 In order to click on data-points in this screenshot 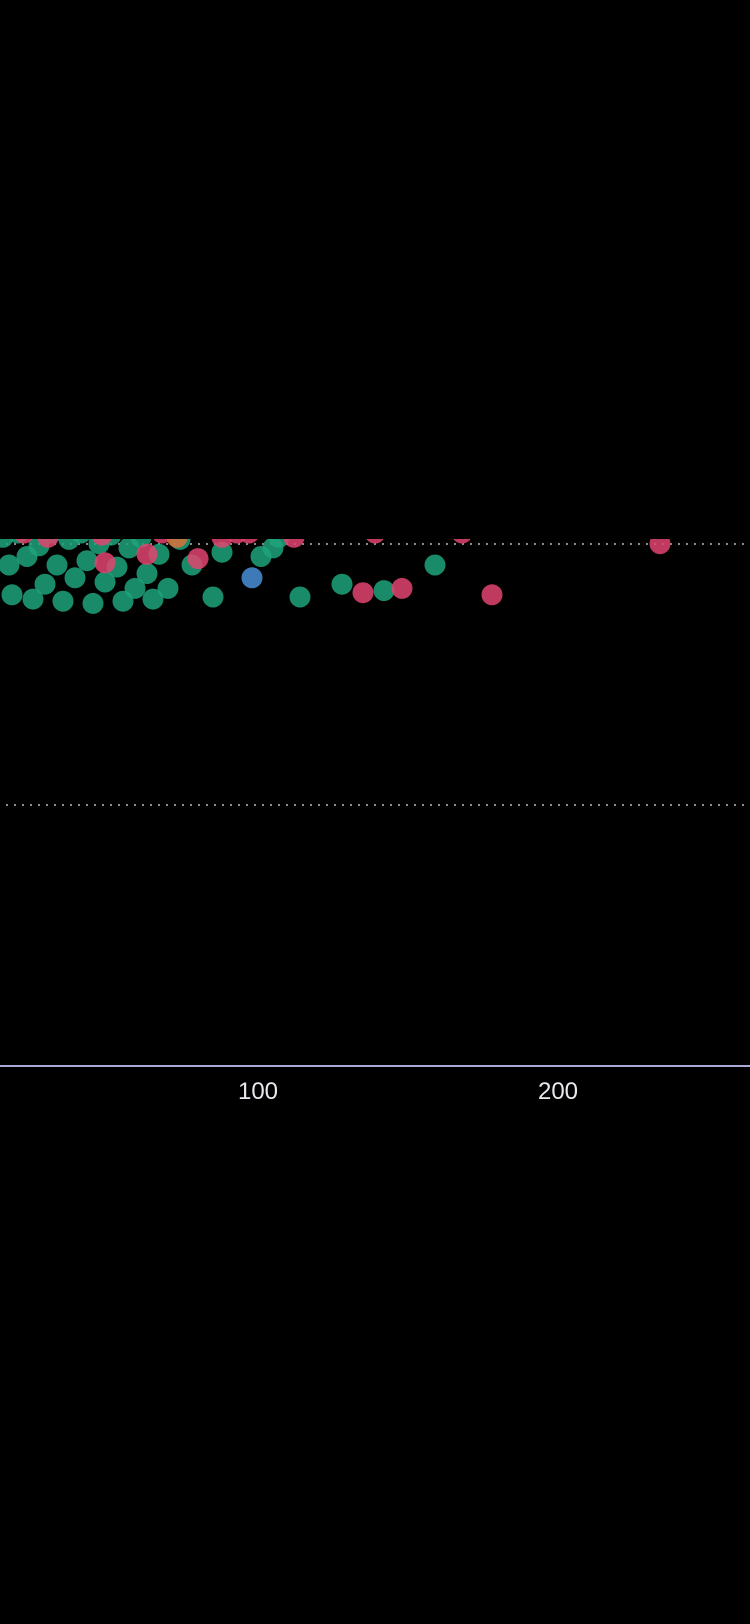, I will do `click(335, 576)`.